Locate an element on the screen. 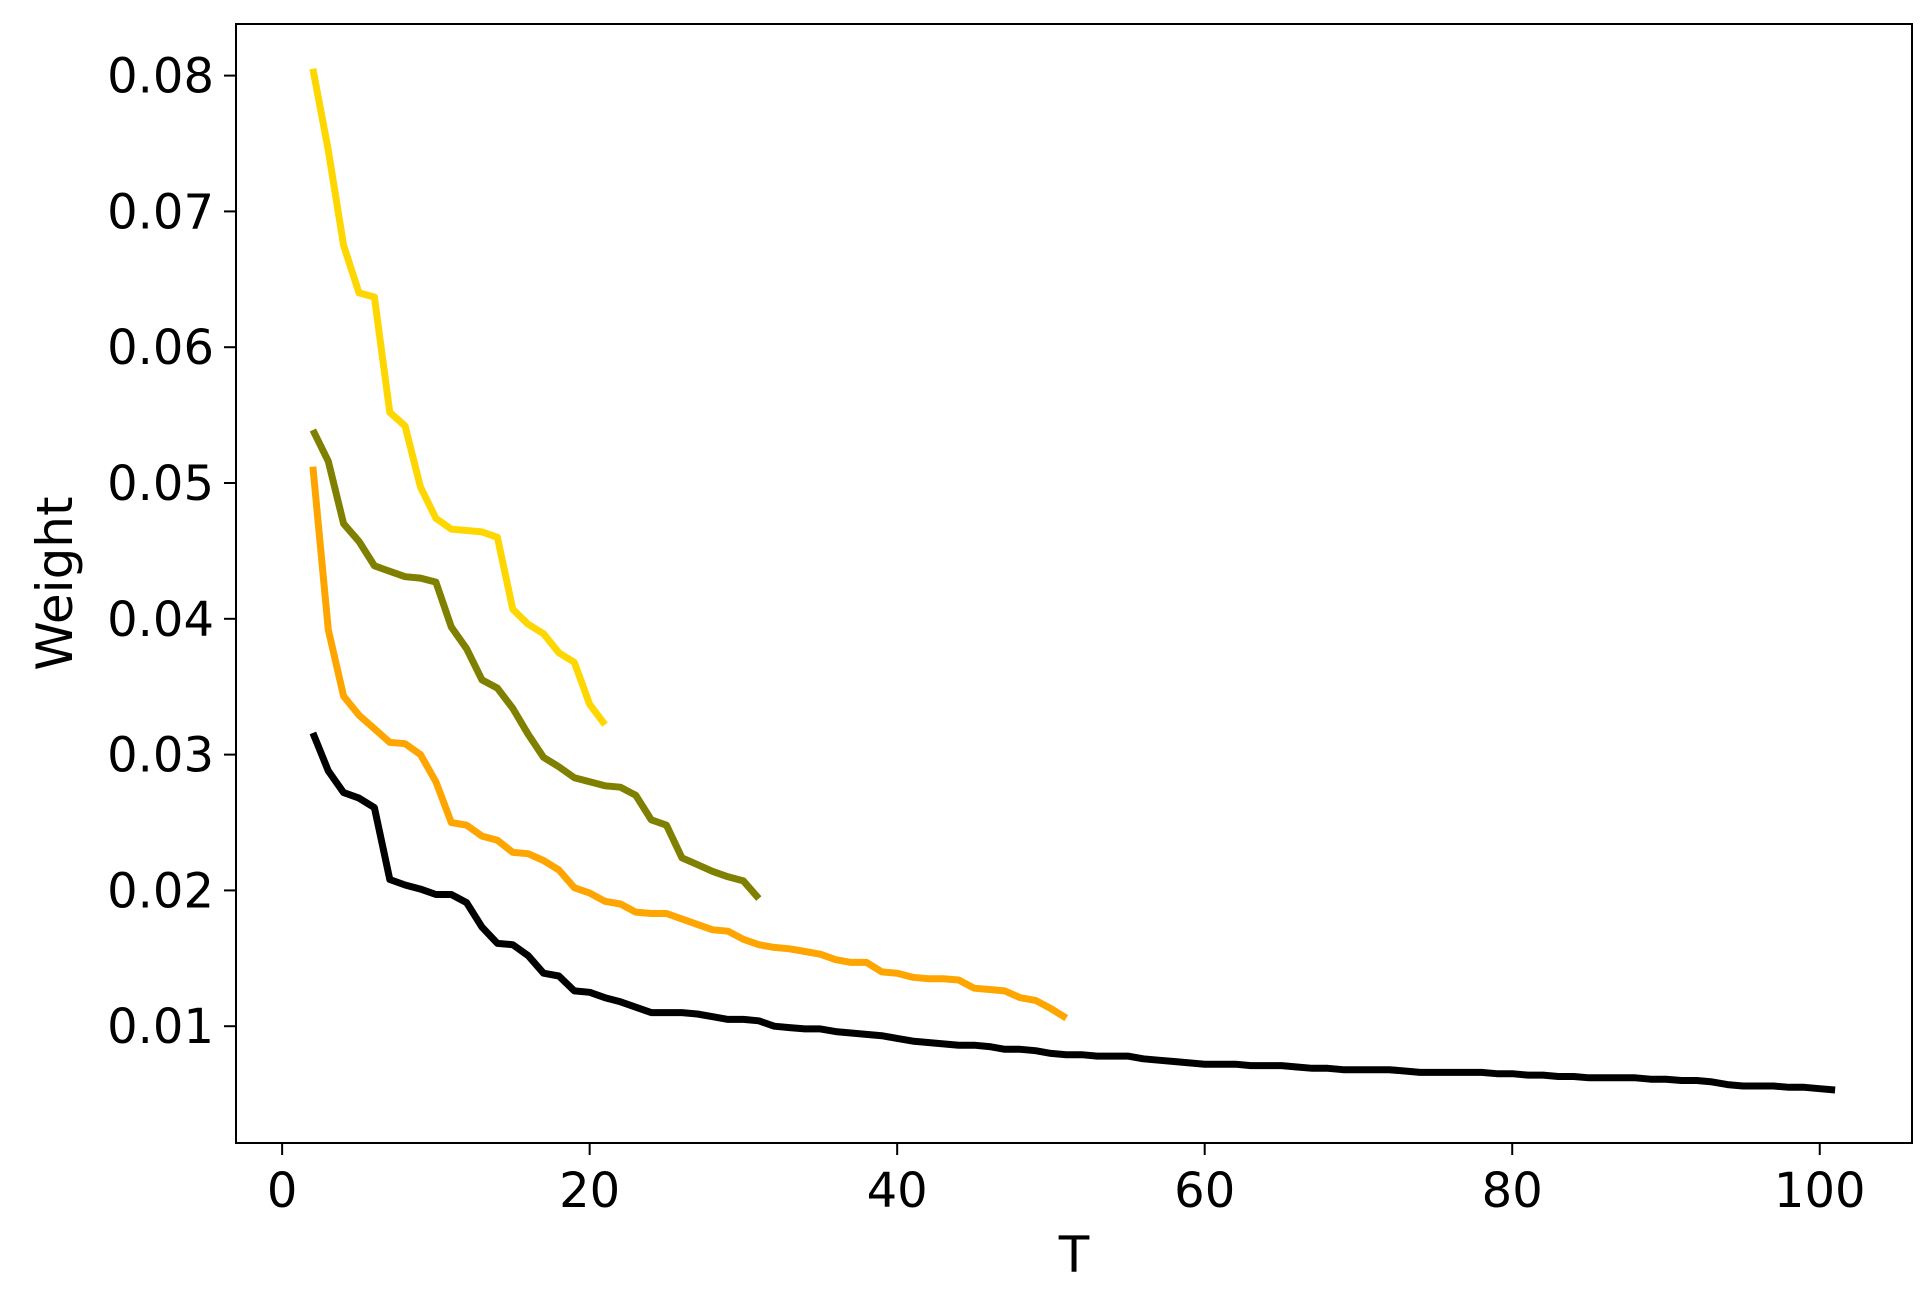  x-axis-label: T is located at coordinates (1074, 1255).